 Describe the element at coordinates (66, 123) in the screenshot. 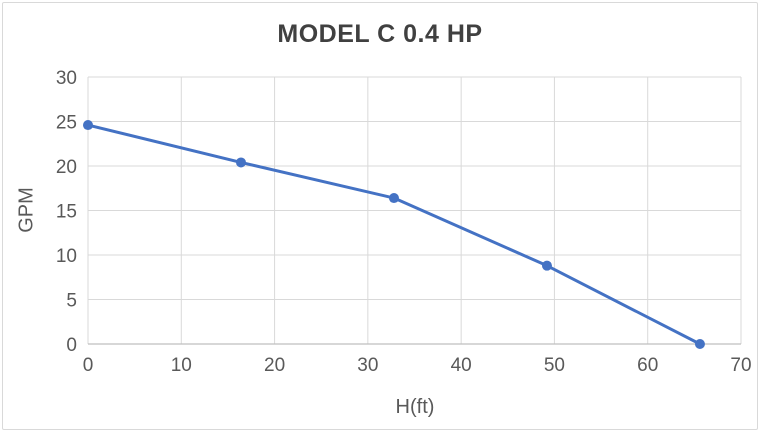

I see `y-tick-label: 25` at that location.